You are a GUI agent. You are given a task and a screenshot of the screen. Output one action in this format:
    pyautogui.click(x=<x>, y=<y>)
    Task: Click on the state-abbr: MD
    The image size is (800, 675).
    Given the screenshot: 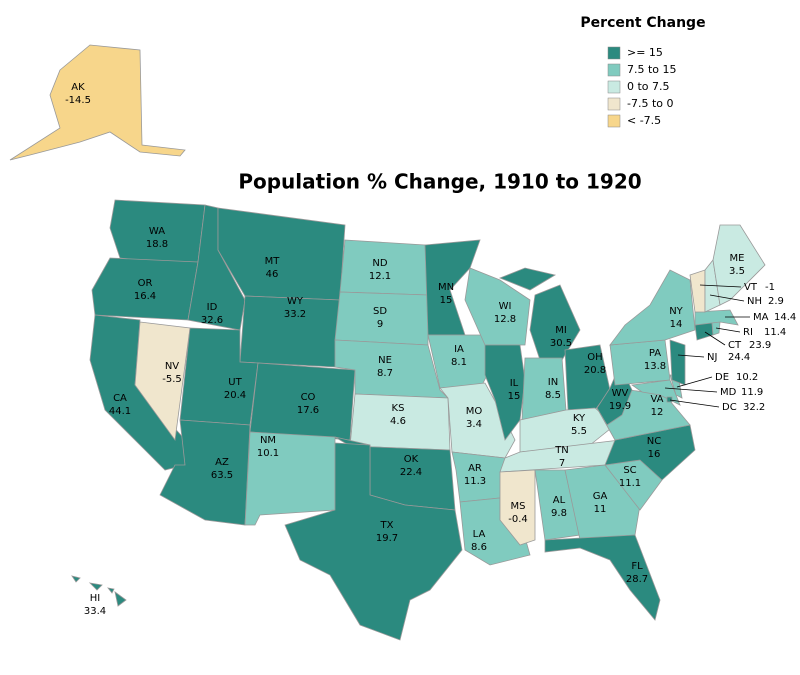 What is the action you would take?
    pyautogui.click(x=728, y=392)
    